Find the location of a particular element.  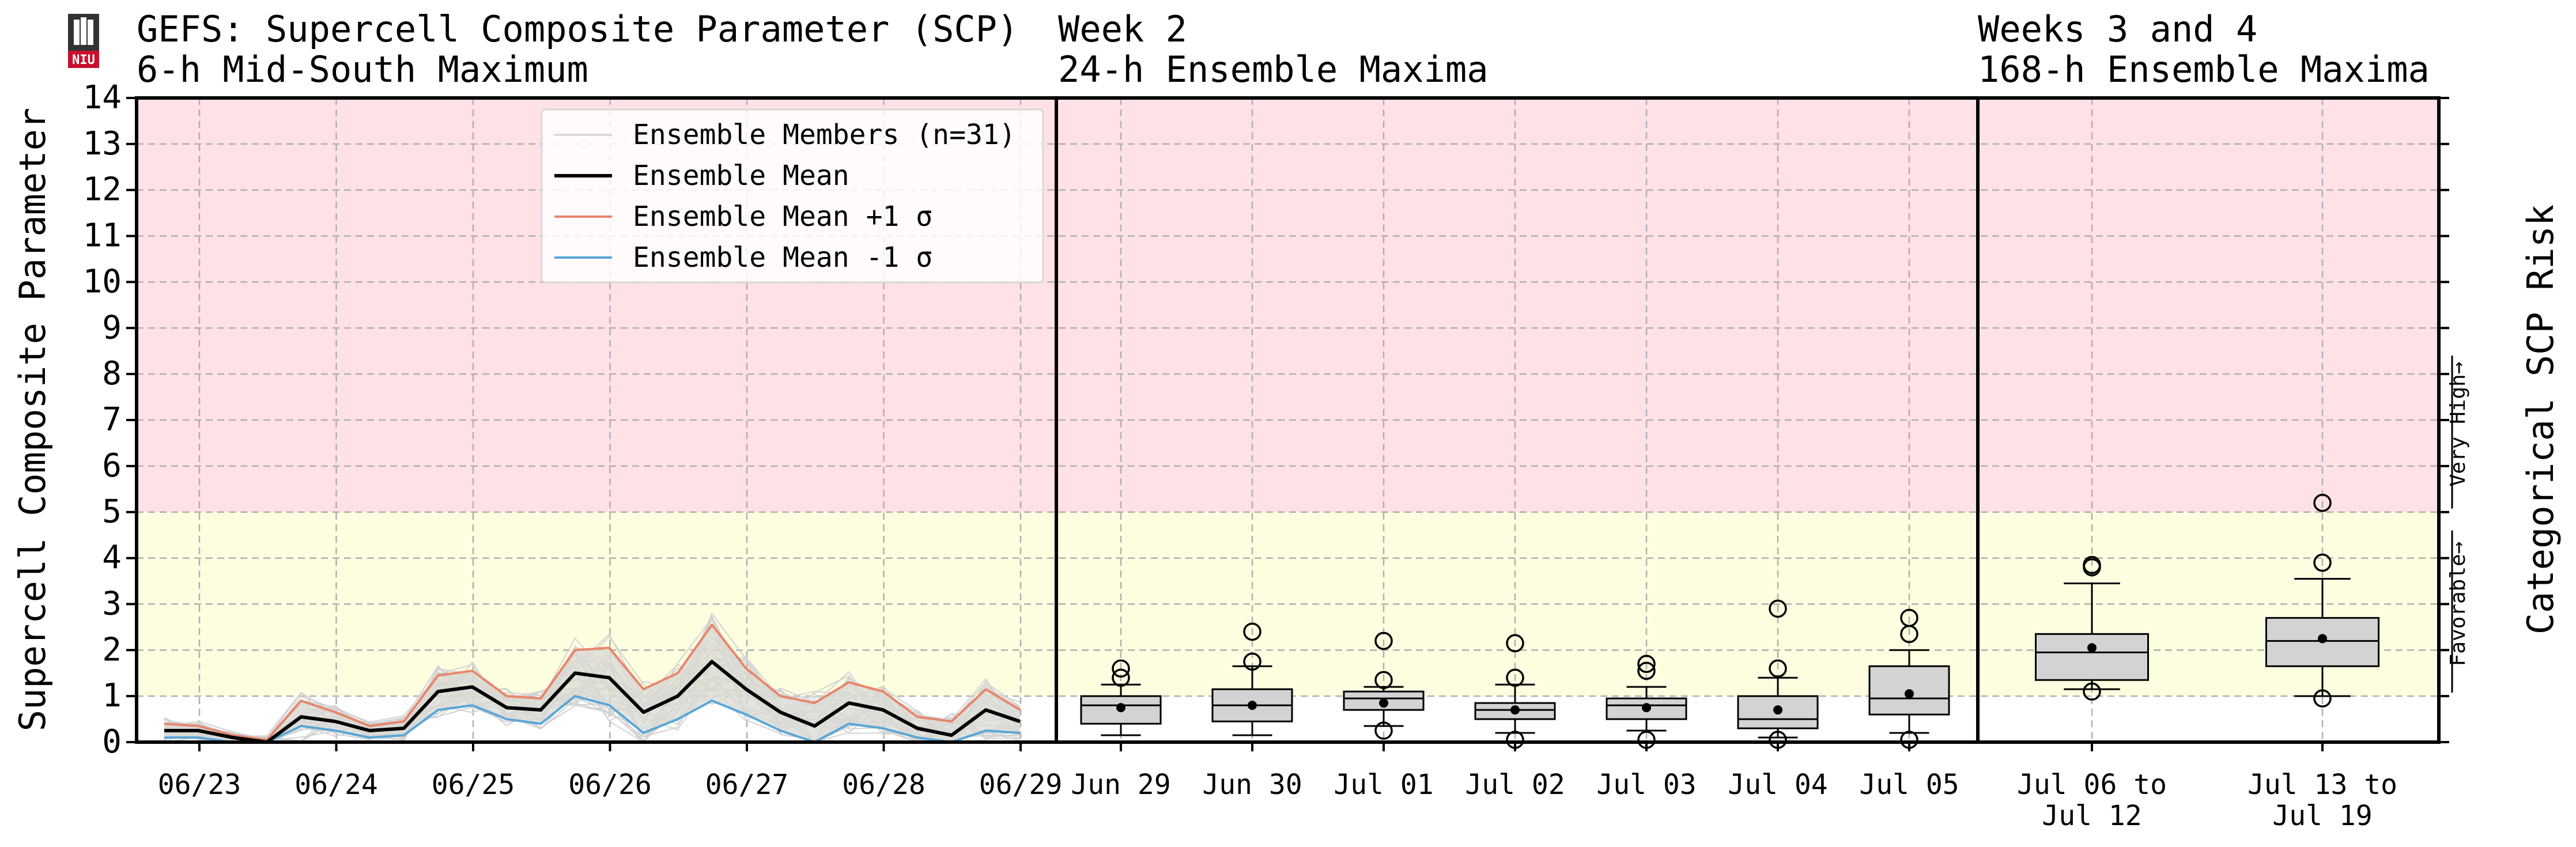

legend-label-mean: Ensemble Mean is located at coordinates (741, 176).